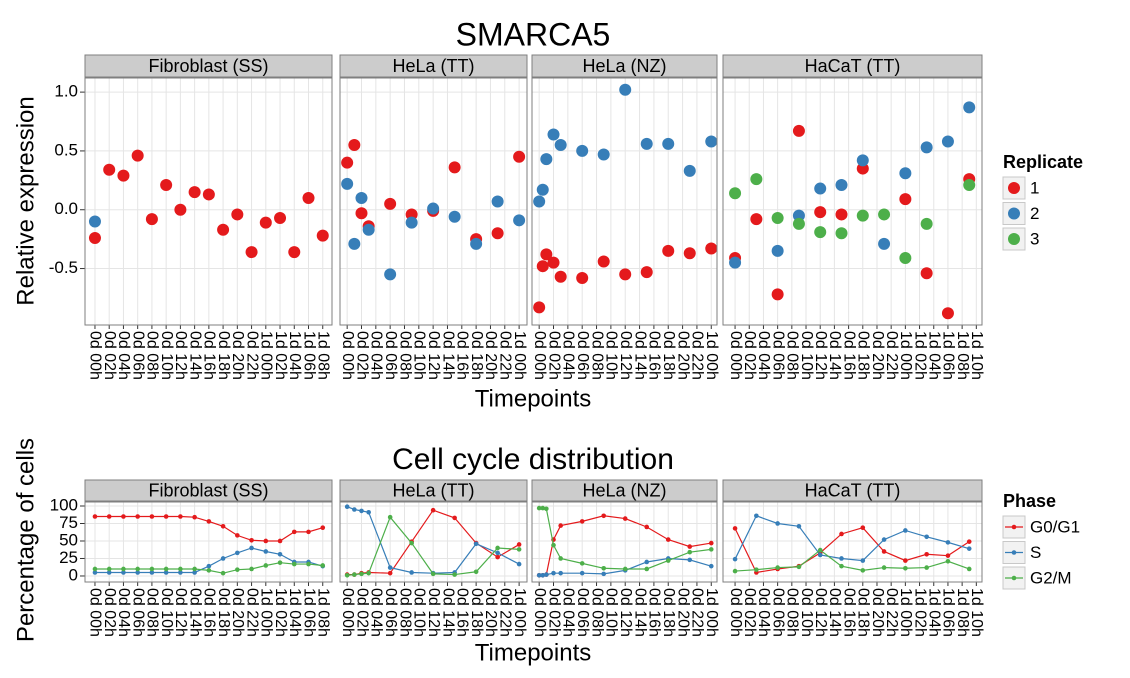  What do you see at coordinates (891, 612) in the screenshot?
I see `x-tick-label: 0d 22h` at bounding box center [891, 612].